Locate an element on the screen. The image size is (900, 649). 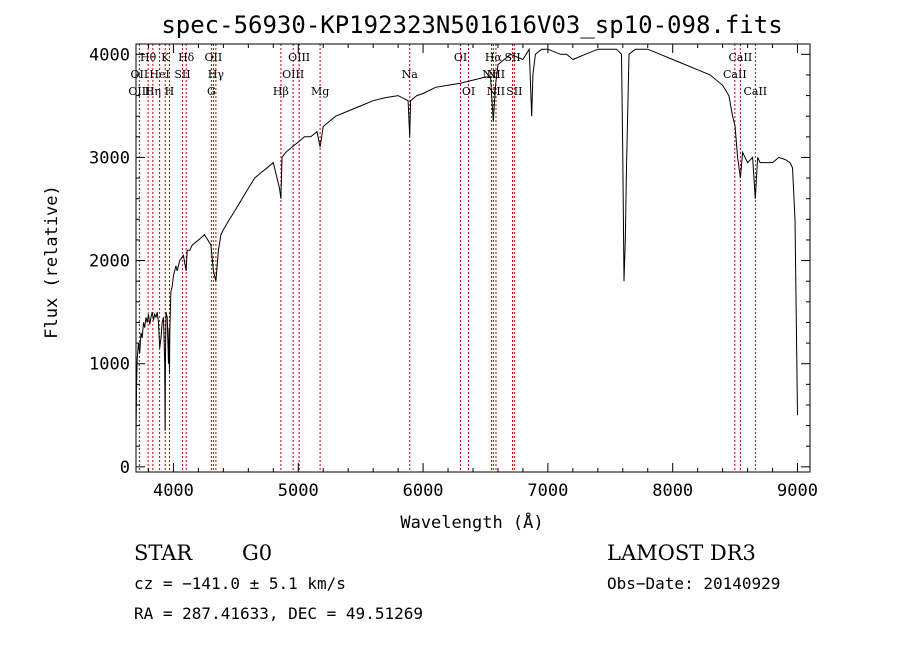
coordinates: RA = 287.41633, DEC = 49.51269 is located at coordinates (278, 613).